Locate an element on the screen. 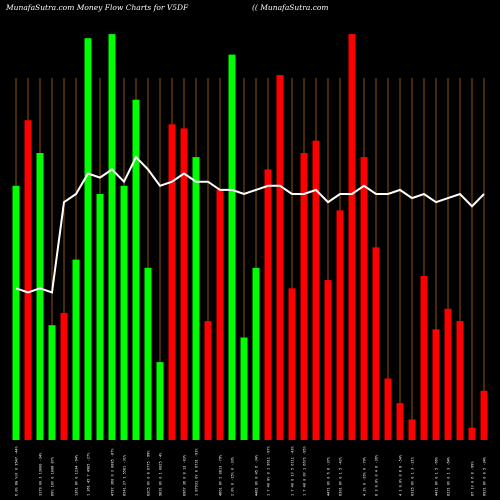 This screenshot has width=500, height=500. x-tick-label: 4471 0V 0 6 8 -37% is located at coordinates (329, 476).